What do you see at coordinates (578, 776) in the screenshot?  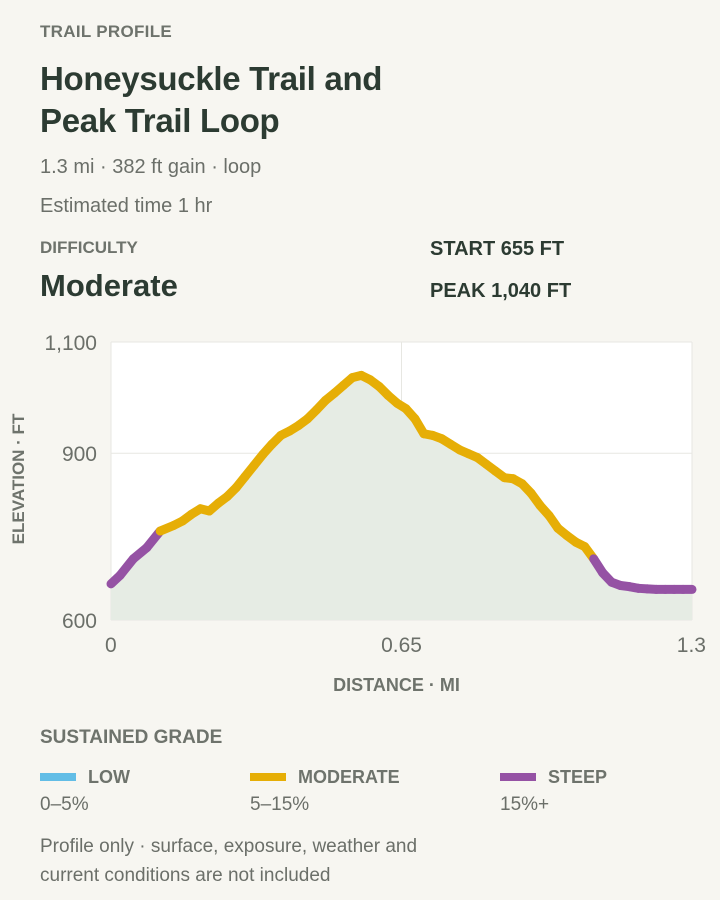 I see `legend-name-steep: STEEP` at bounding box center [578, 776].